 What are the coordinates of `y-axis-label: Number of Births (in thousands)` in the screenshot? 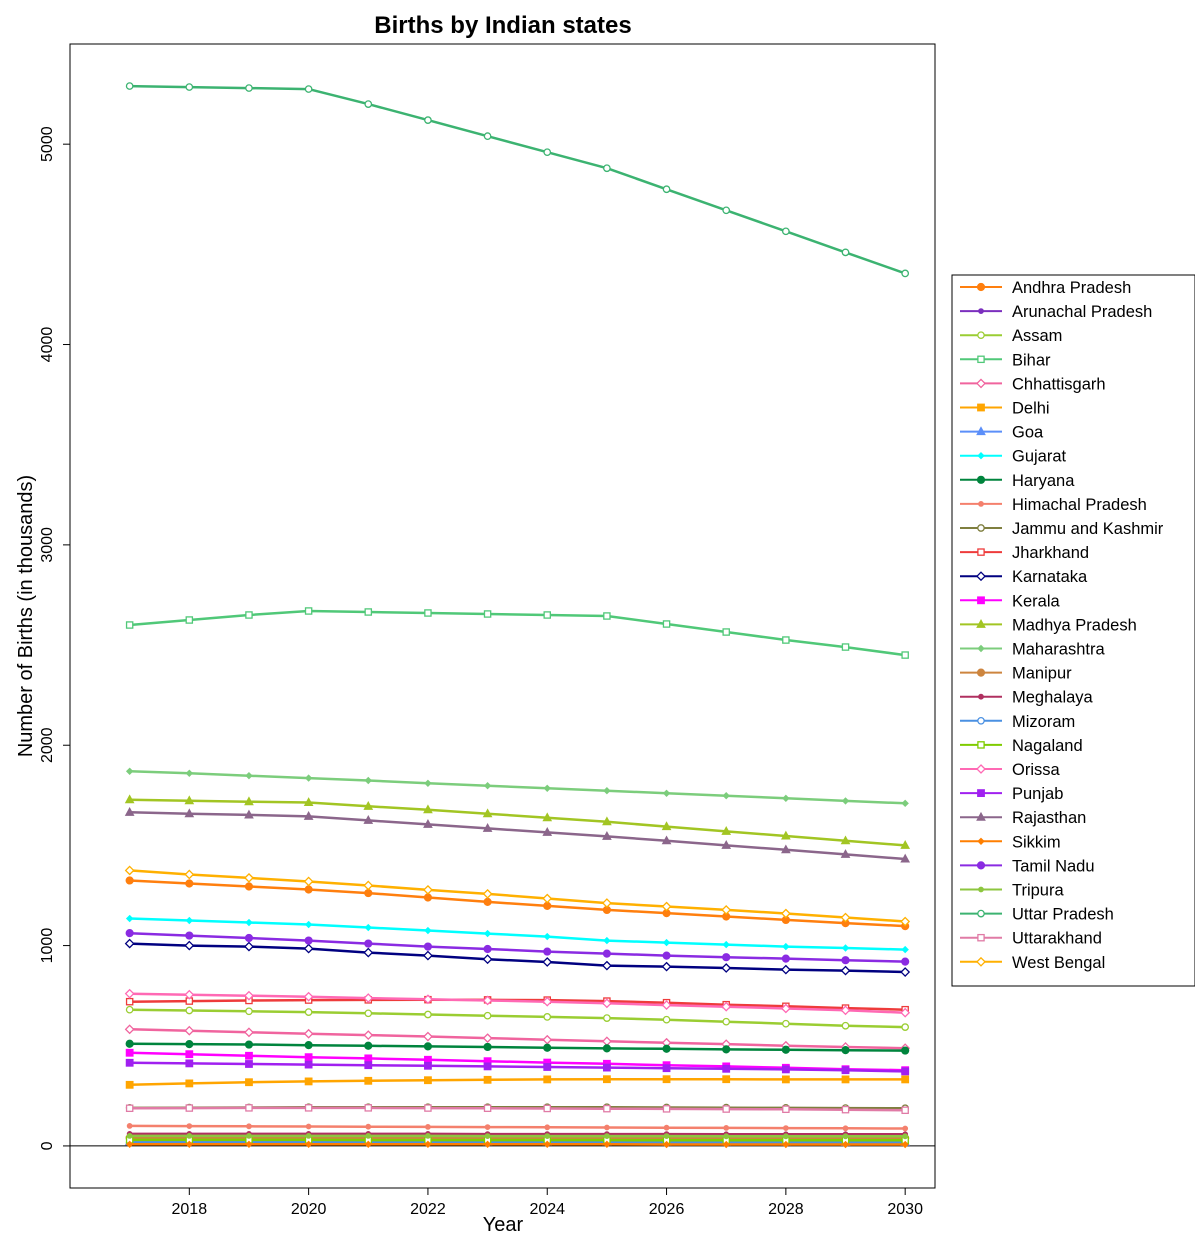 It's located at (26, 616).